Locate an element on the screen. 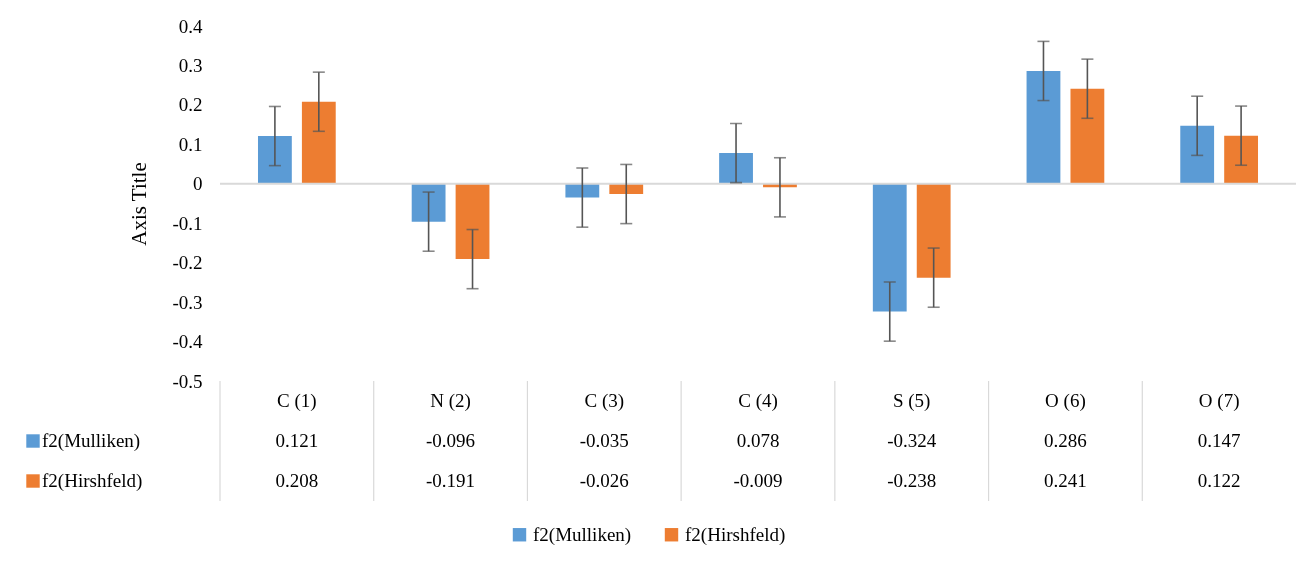 The width and height of the screenshot is (1312, 571). y-tick-label: 0 is located at coordinates (198, 184).